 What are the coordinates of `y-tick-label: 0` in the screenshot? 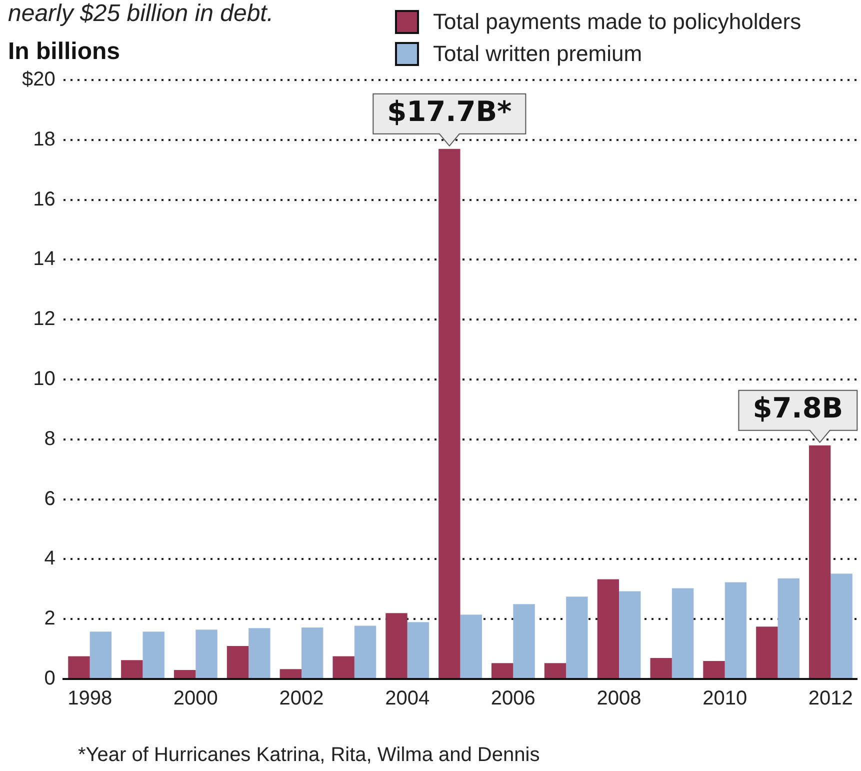 It's located at (50, 679).